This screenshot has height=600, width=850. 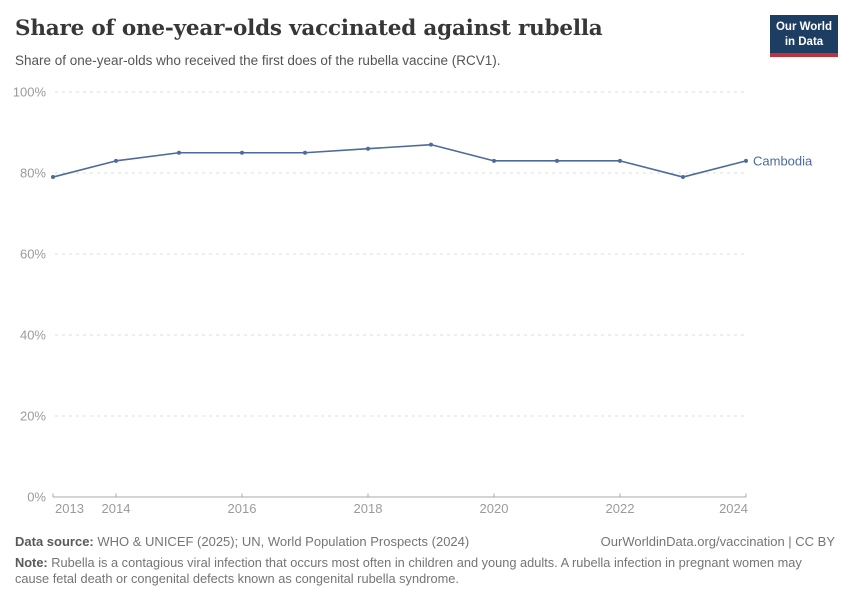 I want to click on owid-logo-line2: in Data, so click(x=804, y=41).